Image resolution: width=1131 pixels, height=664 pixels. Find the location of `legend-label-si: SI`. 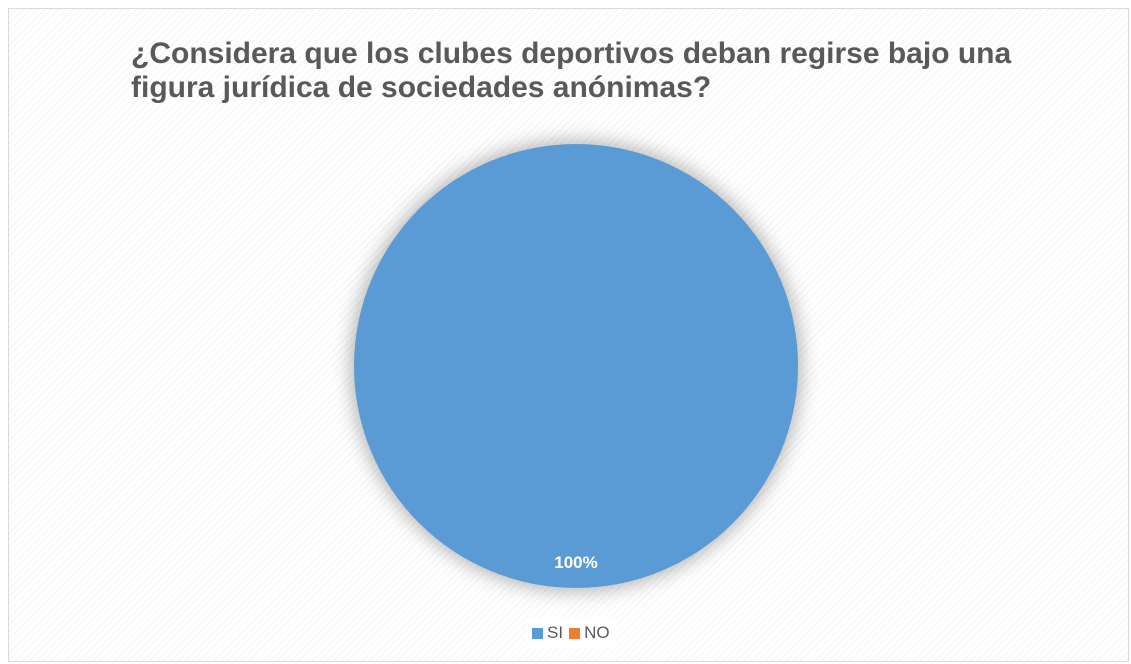

legend-label-si: SI is located at coordinates (555, 632).